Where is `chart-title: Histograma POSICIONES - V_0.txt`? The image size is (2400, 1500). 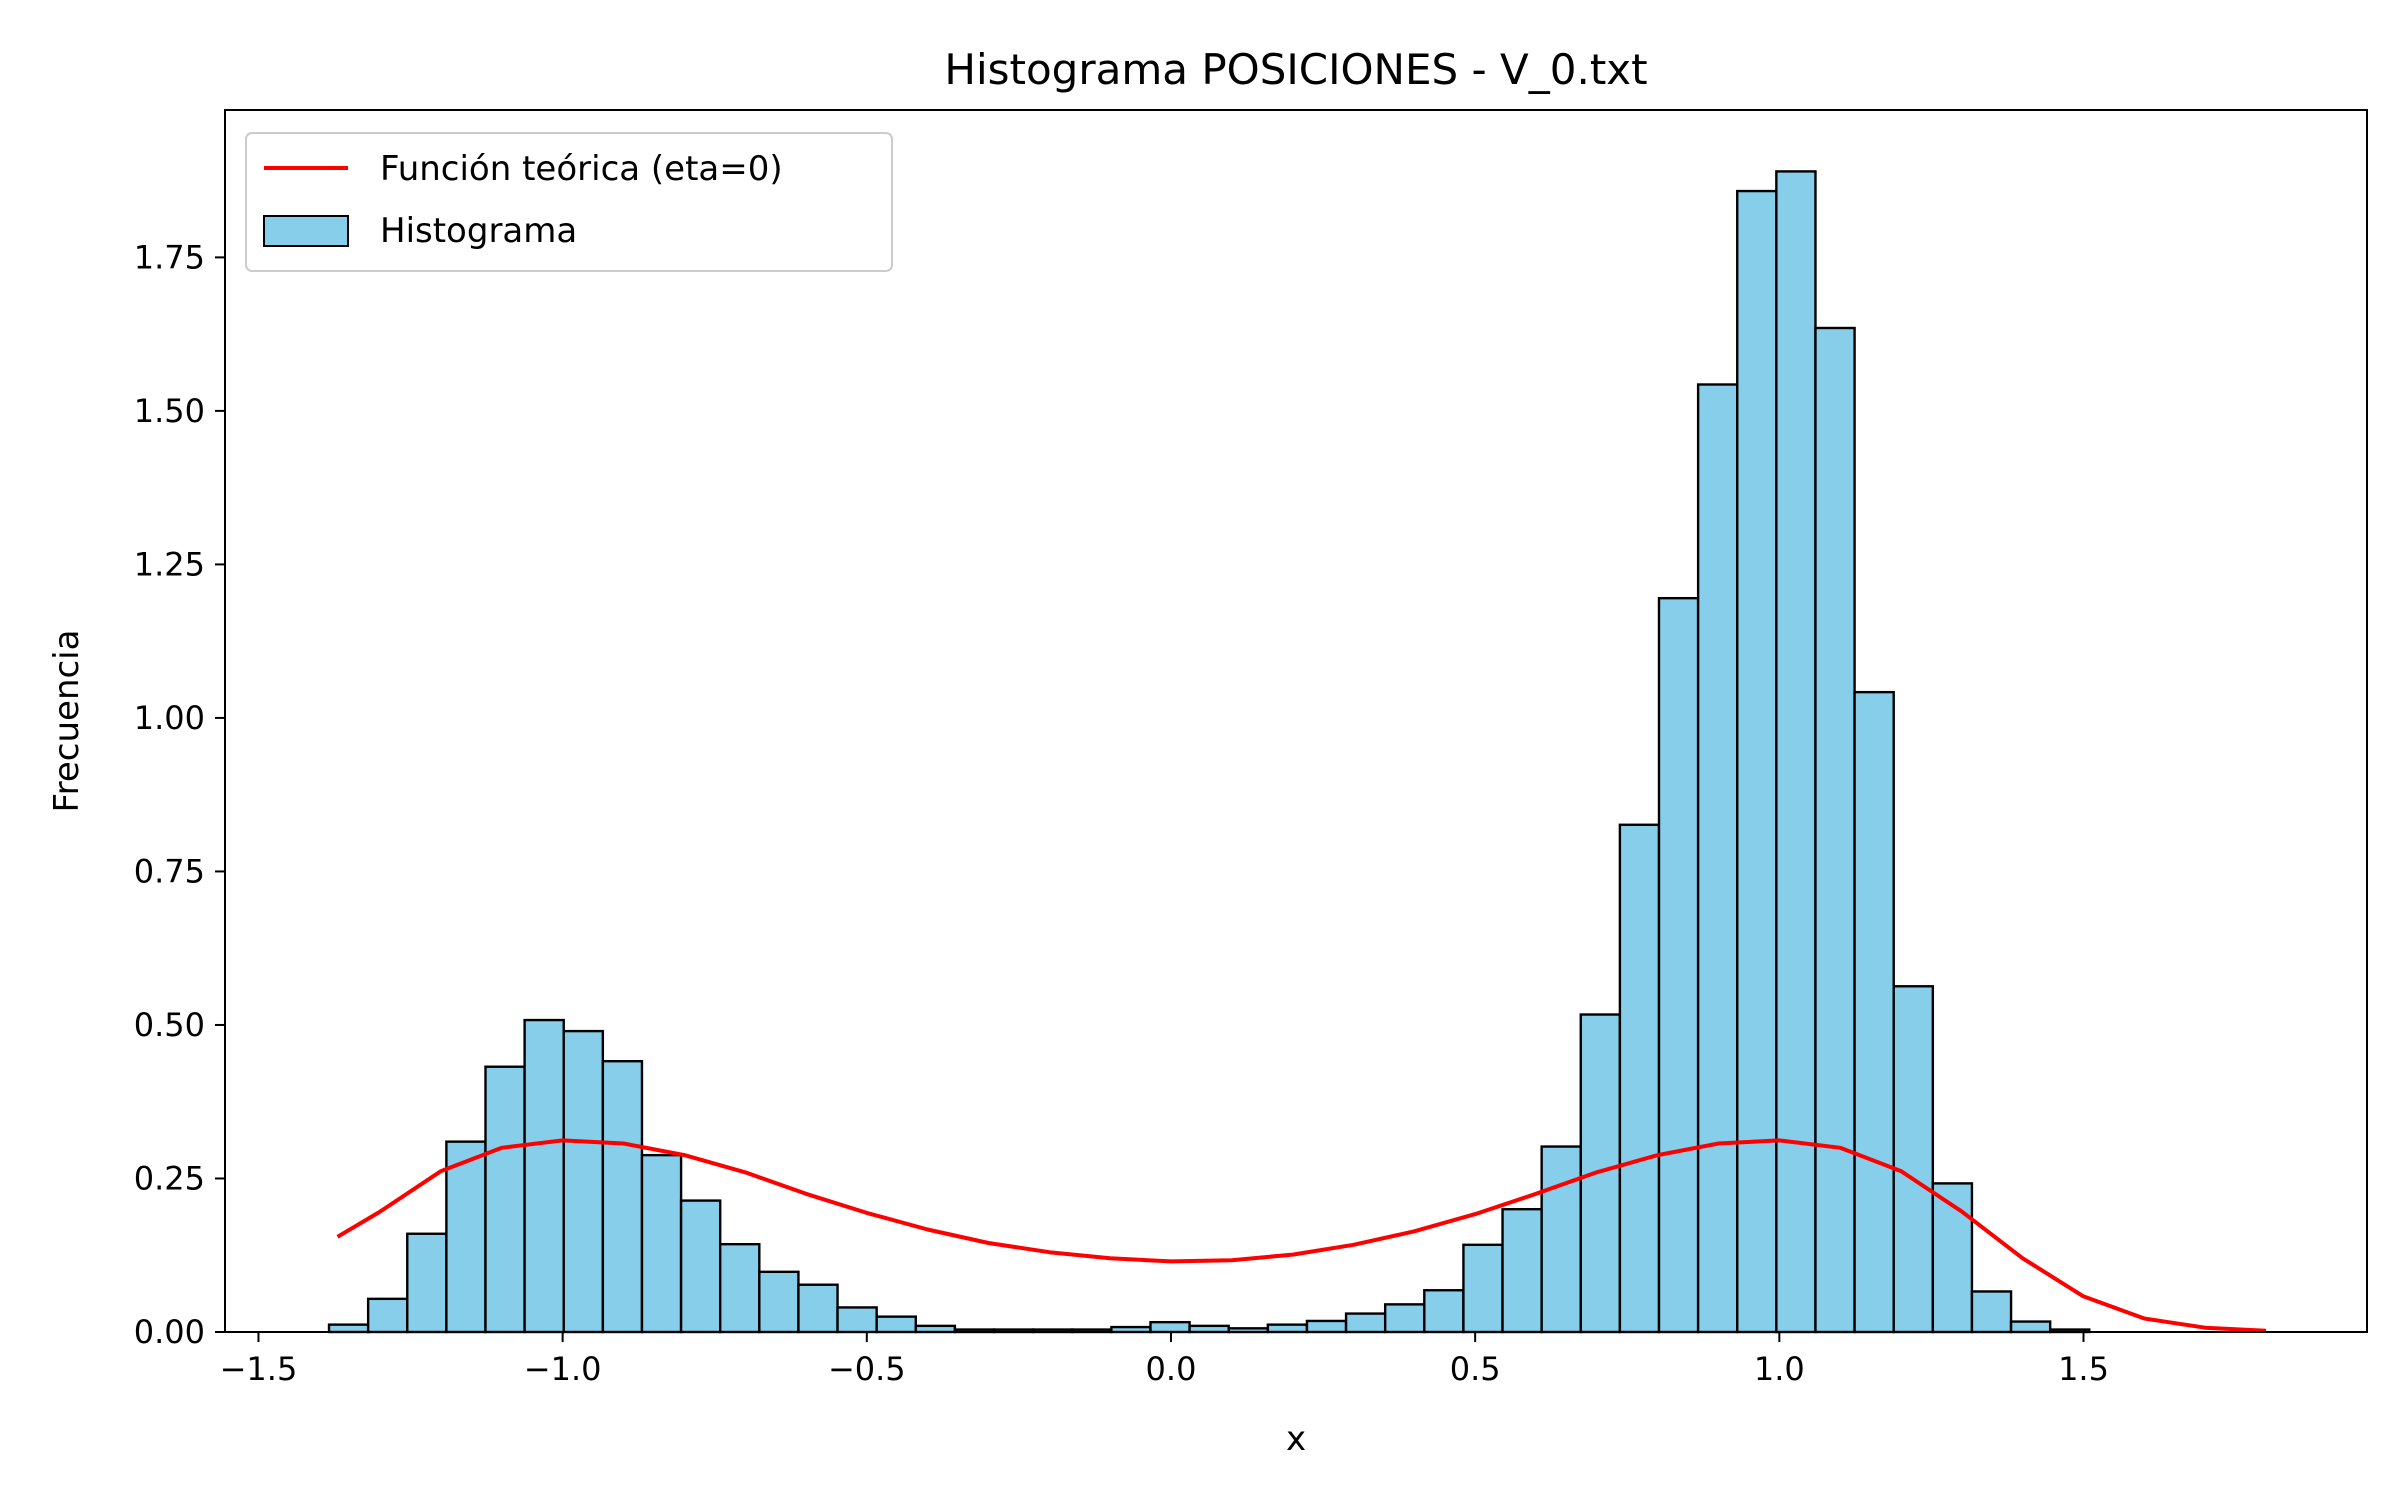
chart-title: Histograma POSICIONES - V_0.txt is located at coordinates (1295, 69).